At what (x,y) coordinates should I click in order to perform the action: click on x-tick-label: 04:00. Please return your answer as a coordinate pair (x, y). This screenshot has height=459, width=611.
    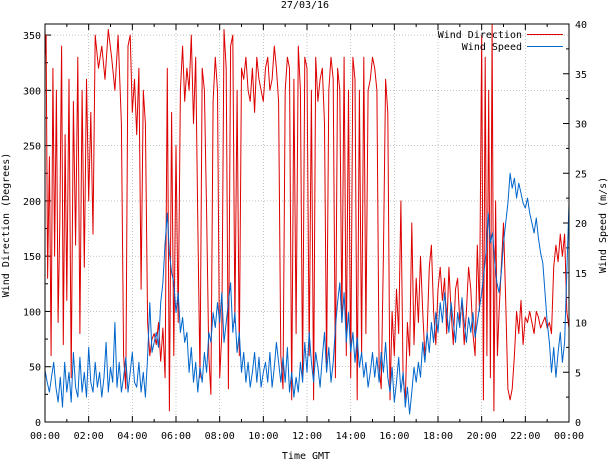
    Looking at the image, I should click on (132, 436).